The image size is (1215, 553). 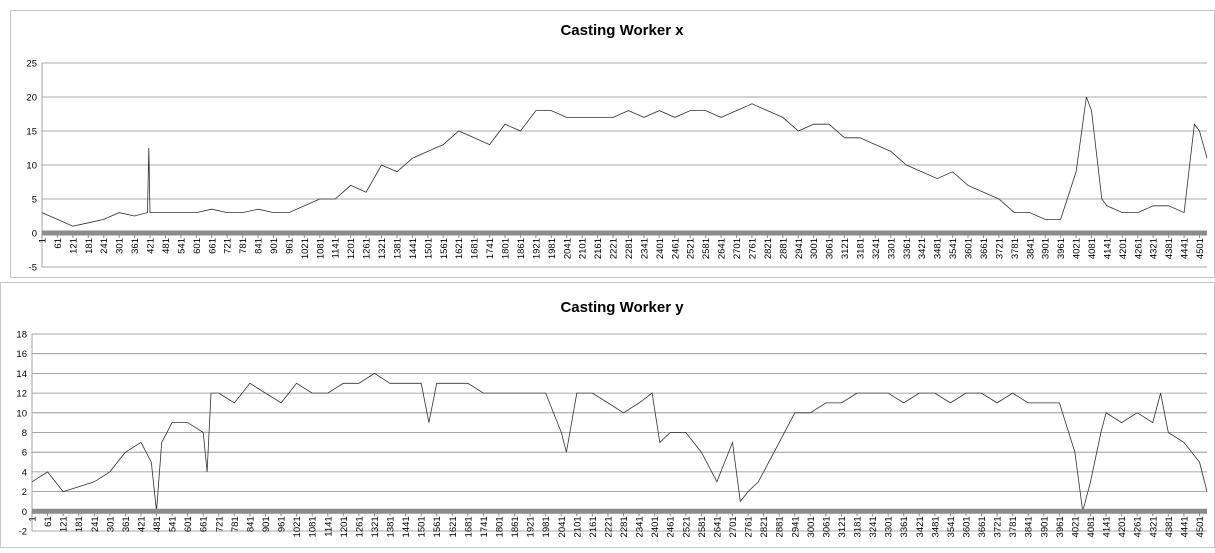 I want to click on x-tick-label: 3961, so click(x=1061, y=248).